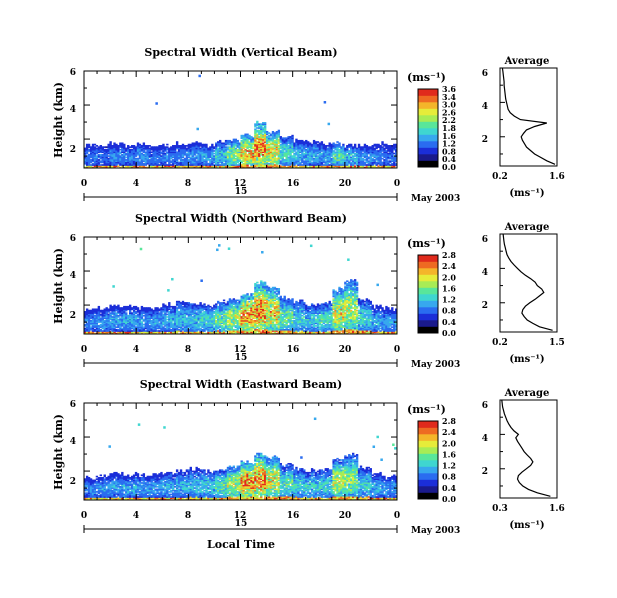 The height and width of the screenshot is (598, 617). I want to click on heatmap-northward, so click(240, 289).